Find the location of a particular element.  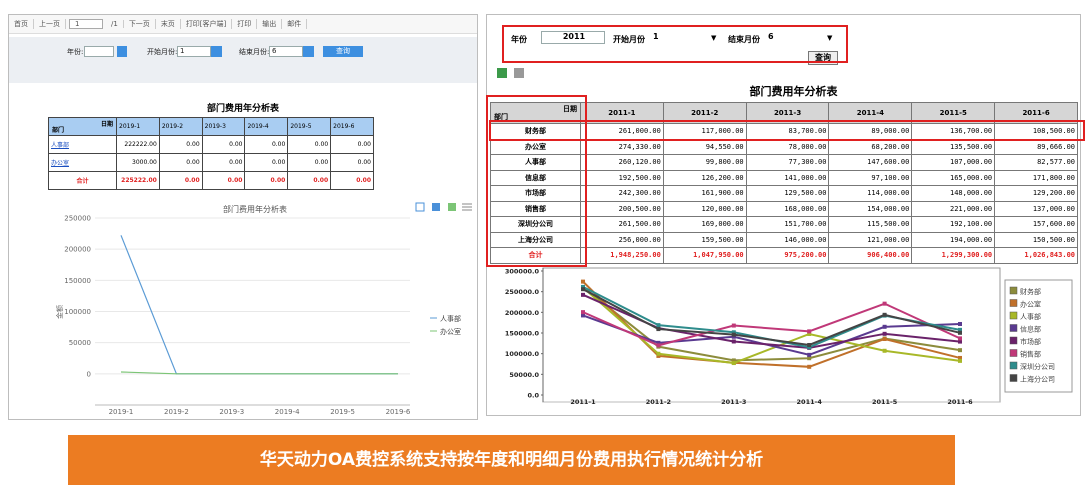

y-tick-label: 300000.0 is located at coordinates (522, 272).